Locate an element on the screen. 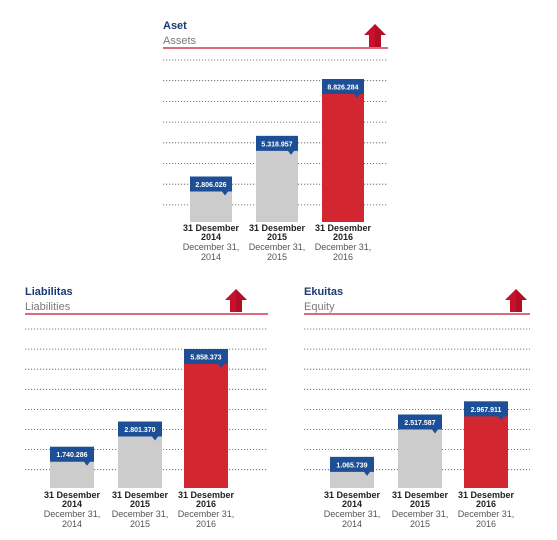 The width and height of the screenshot is (557, 540). assets-value-callout-2016 is located at coordinates (343, 89).